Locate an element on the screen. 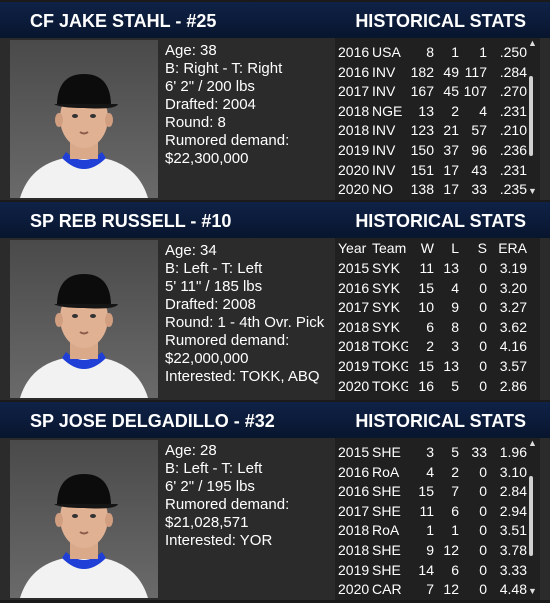 Image resolution: width=550 pixels, height=603 pixels. stat-cell: 9 is located at coordinates (430, 550).